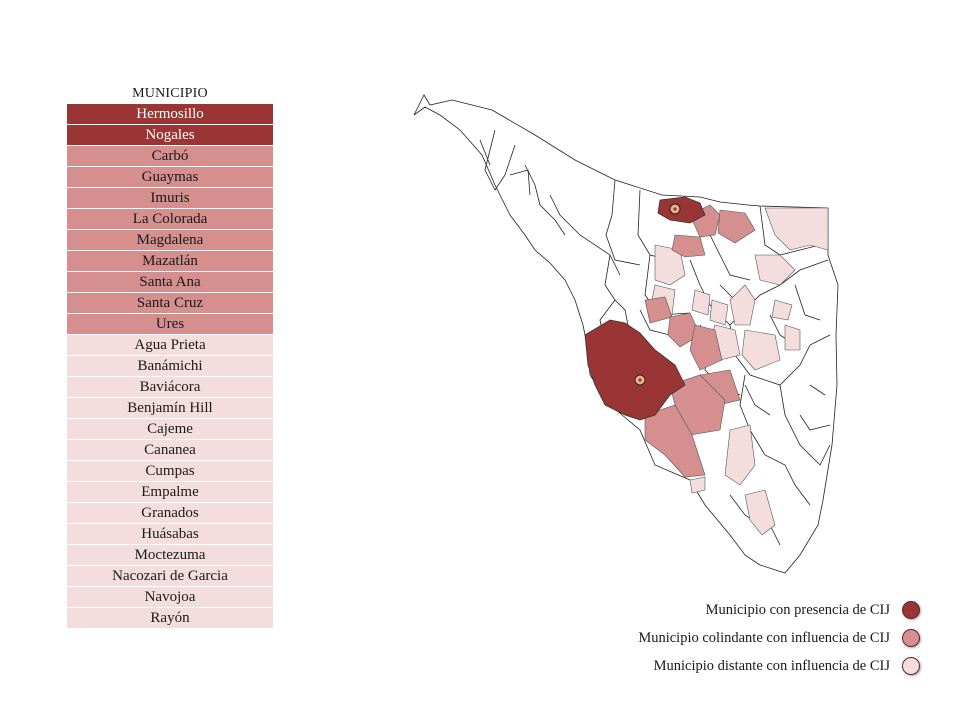  What do you see at coordinates (760, 512) in the screenshot?
I see `region-navojoa` at bounding box center [760, 512].